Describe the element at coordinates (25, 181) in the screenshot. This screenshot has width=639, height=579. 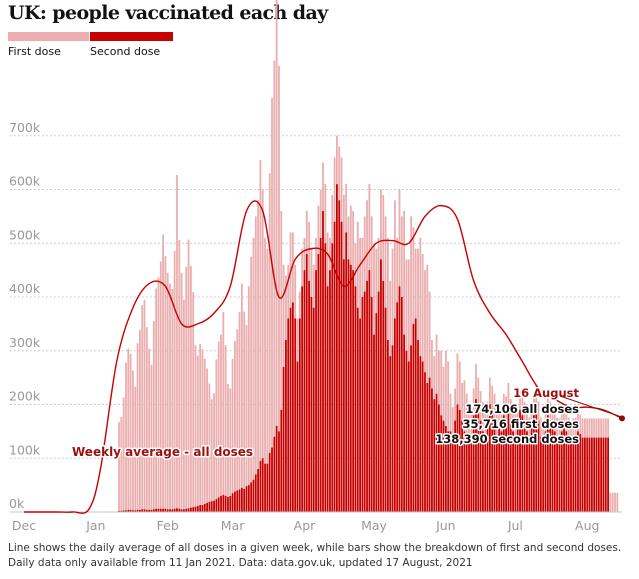
I see `y-tick-label: 600k` at that location.